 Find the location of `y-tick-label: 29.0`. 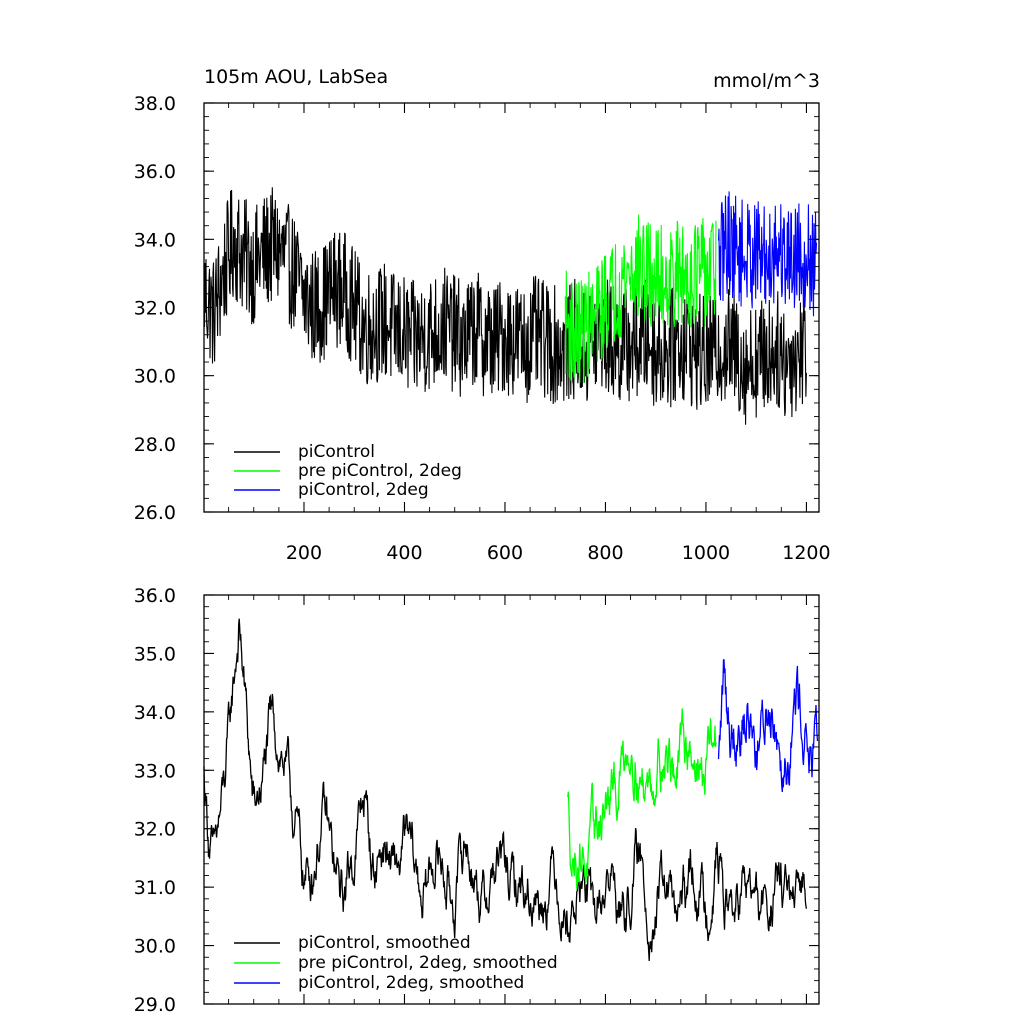

y-tick-label: 29.0 is located at coordinates (155, 1005).